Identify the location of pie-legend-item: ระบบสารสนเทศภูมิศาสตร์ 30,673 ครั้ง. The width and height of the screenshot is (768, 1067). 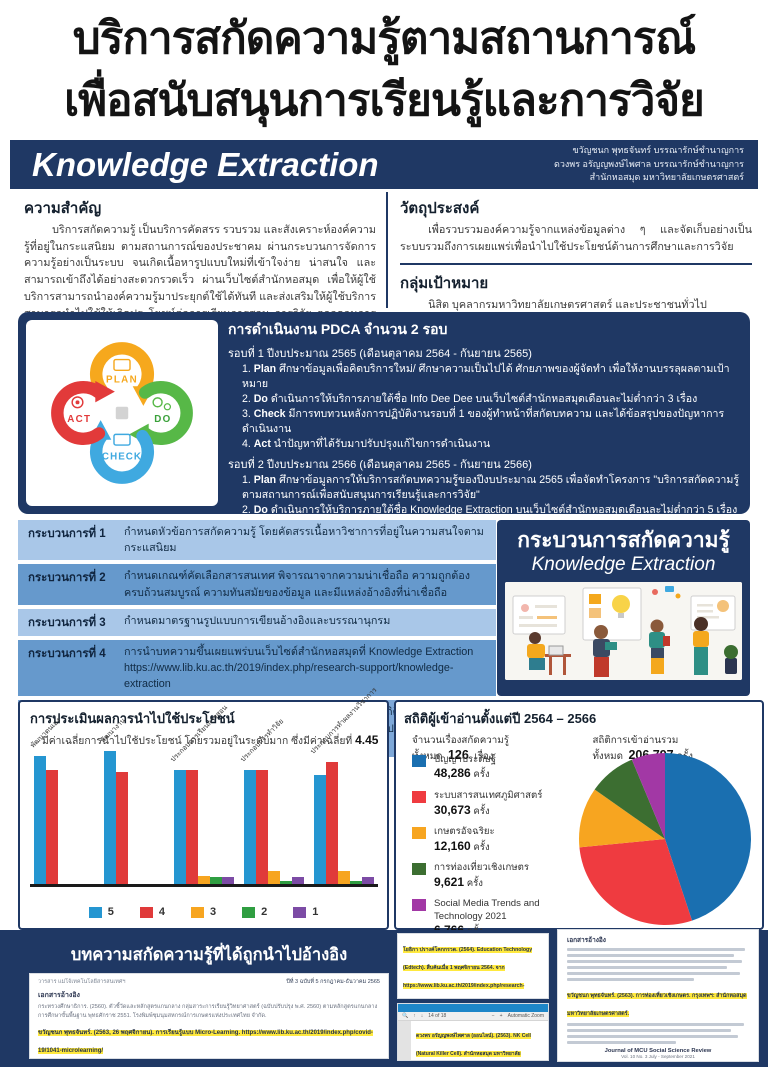
(496, 804).